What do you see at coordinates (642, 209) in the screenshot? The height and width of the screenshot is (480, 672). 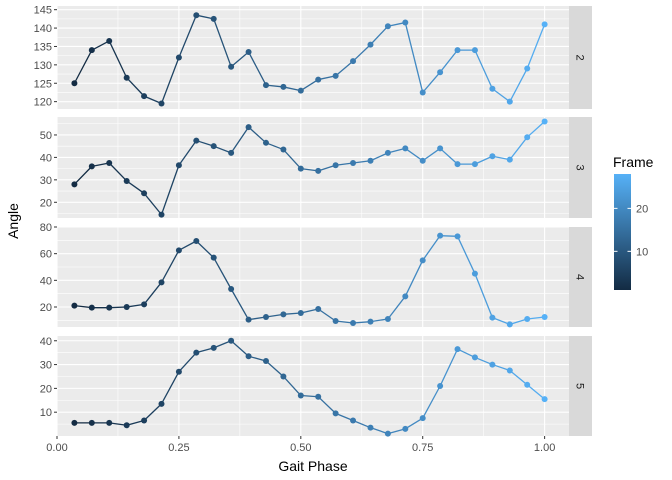 I see `legend-tick-label: 20` at bounding box center [642, 209].